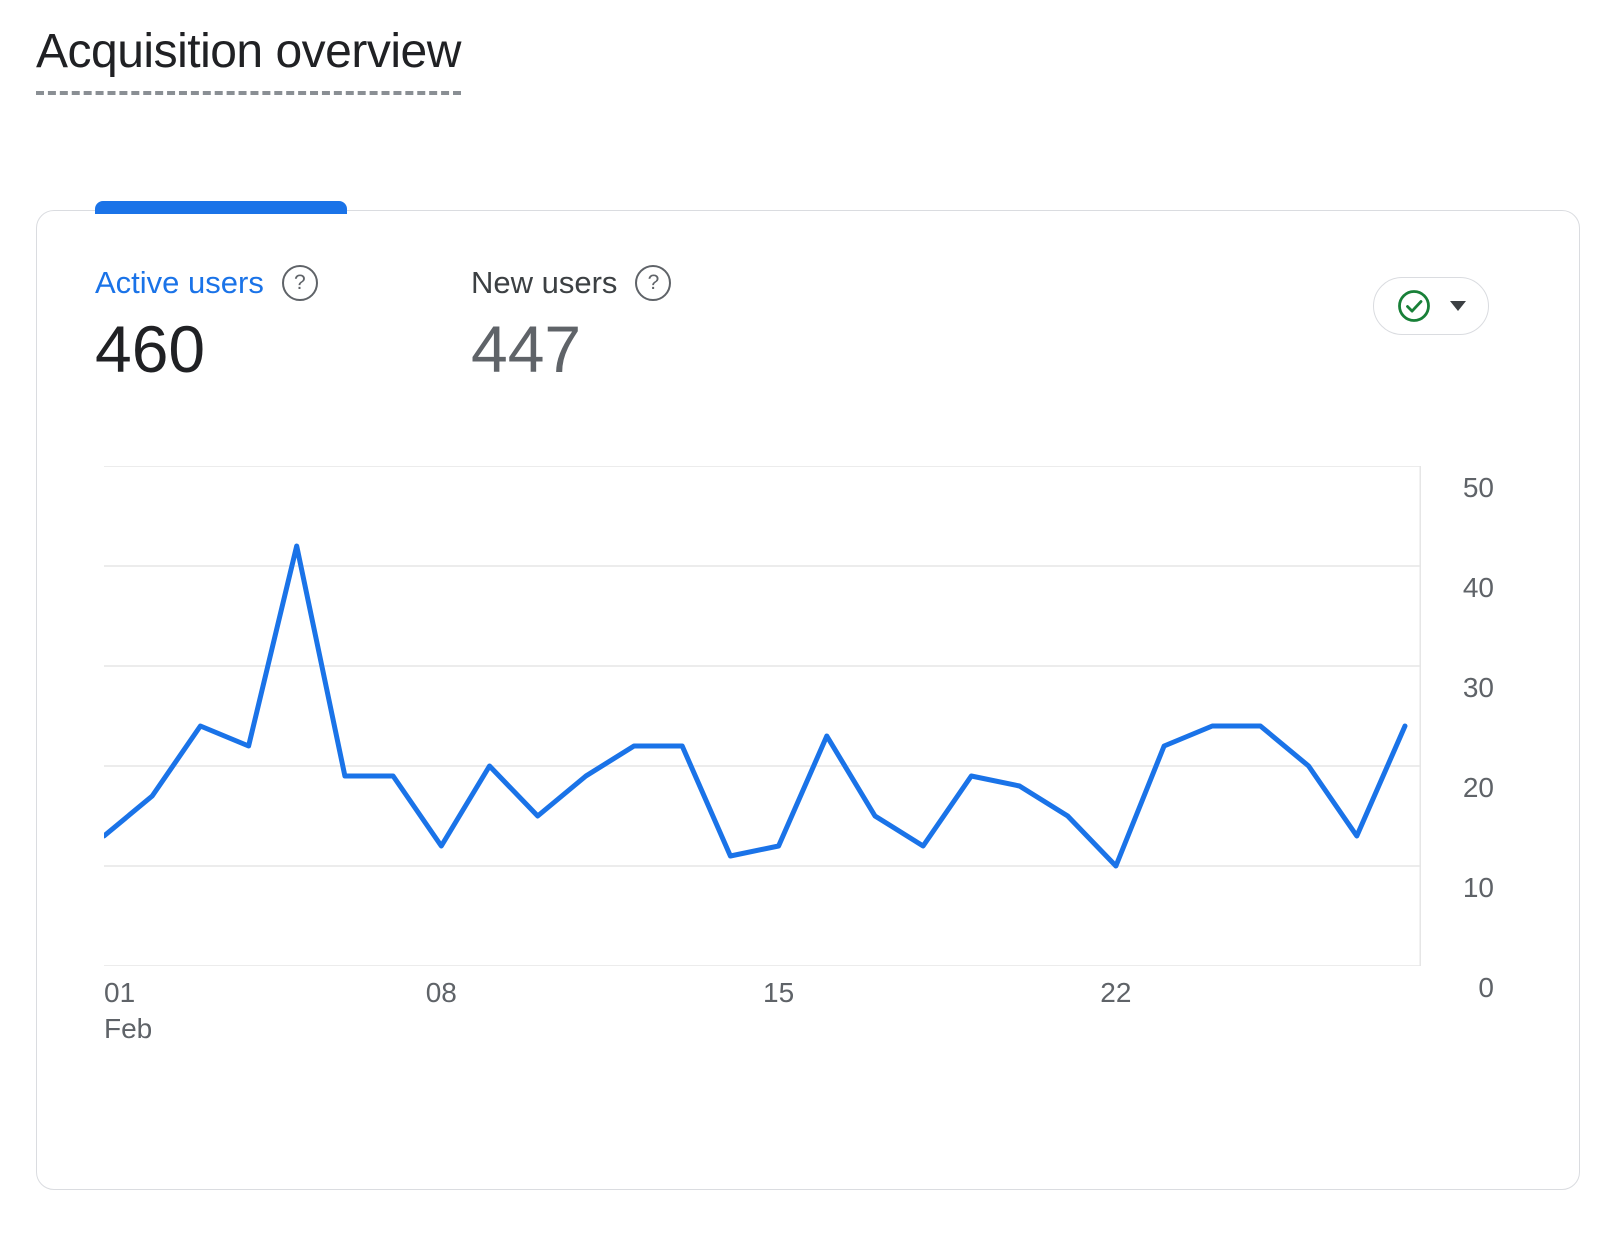 This screenshot has width=1616, height=1242. I want to click on x-axis-tick-label: 01 Feb, so click(128, 1010).